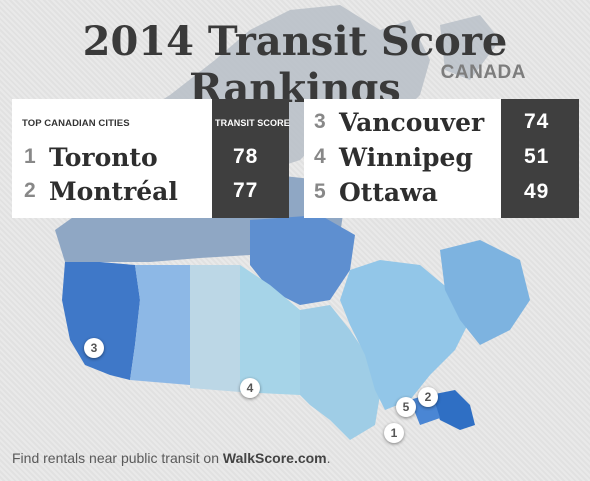 The image size is (590, 481). I want to click on rank-number: 2, so click(30, 190).